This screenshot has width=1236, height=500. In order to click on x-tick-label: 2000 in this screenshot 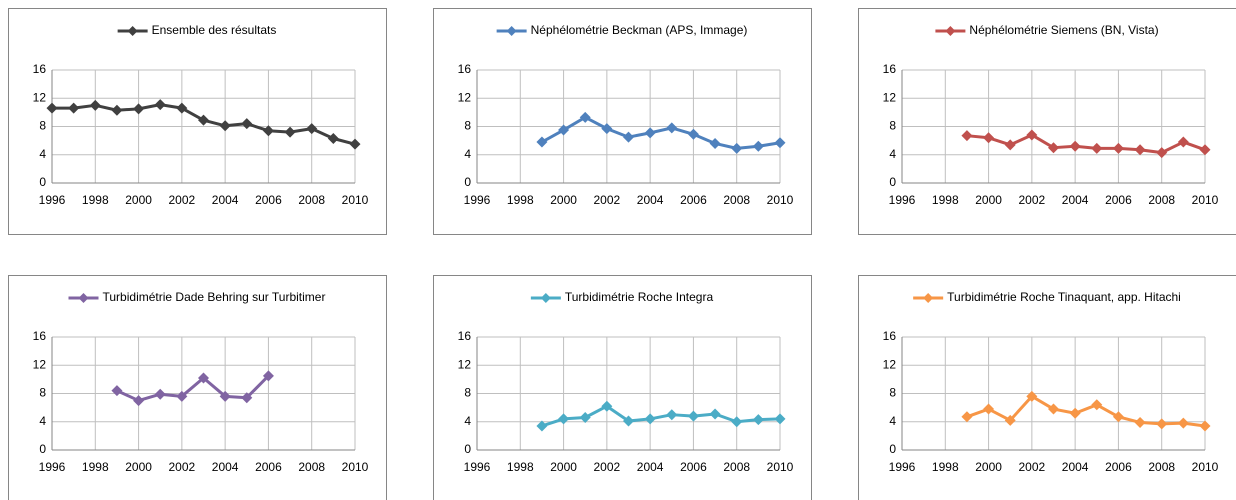, I will do `click(138, 467)`.